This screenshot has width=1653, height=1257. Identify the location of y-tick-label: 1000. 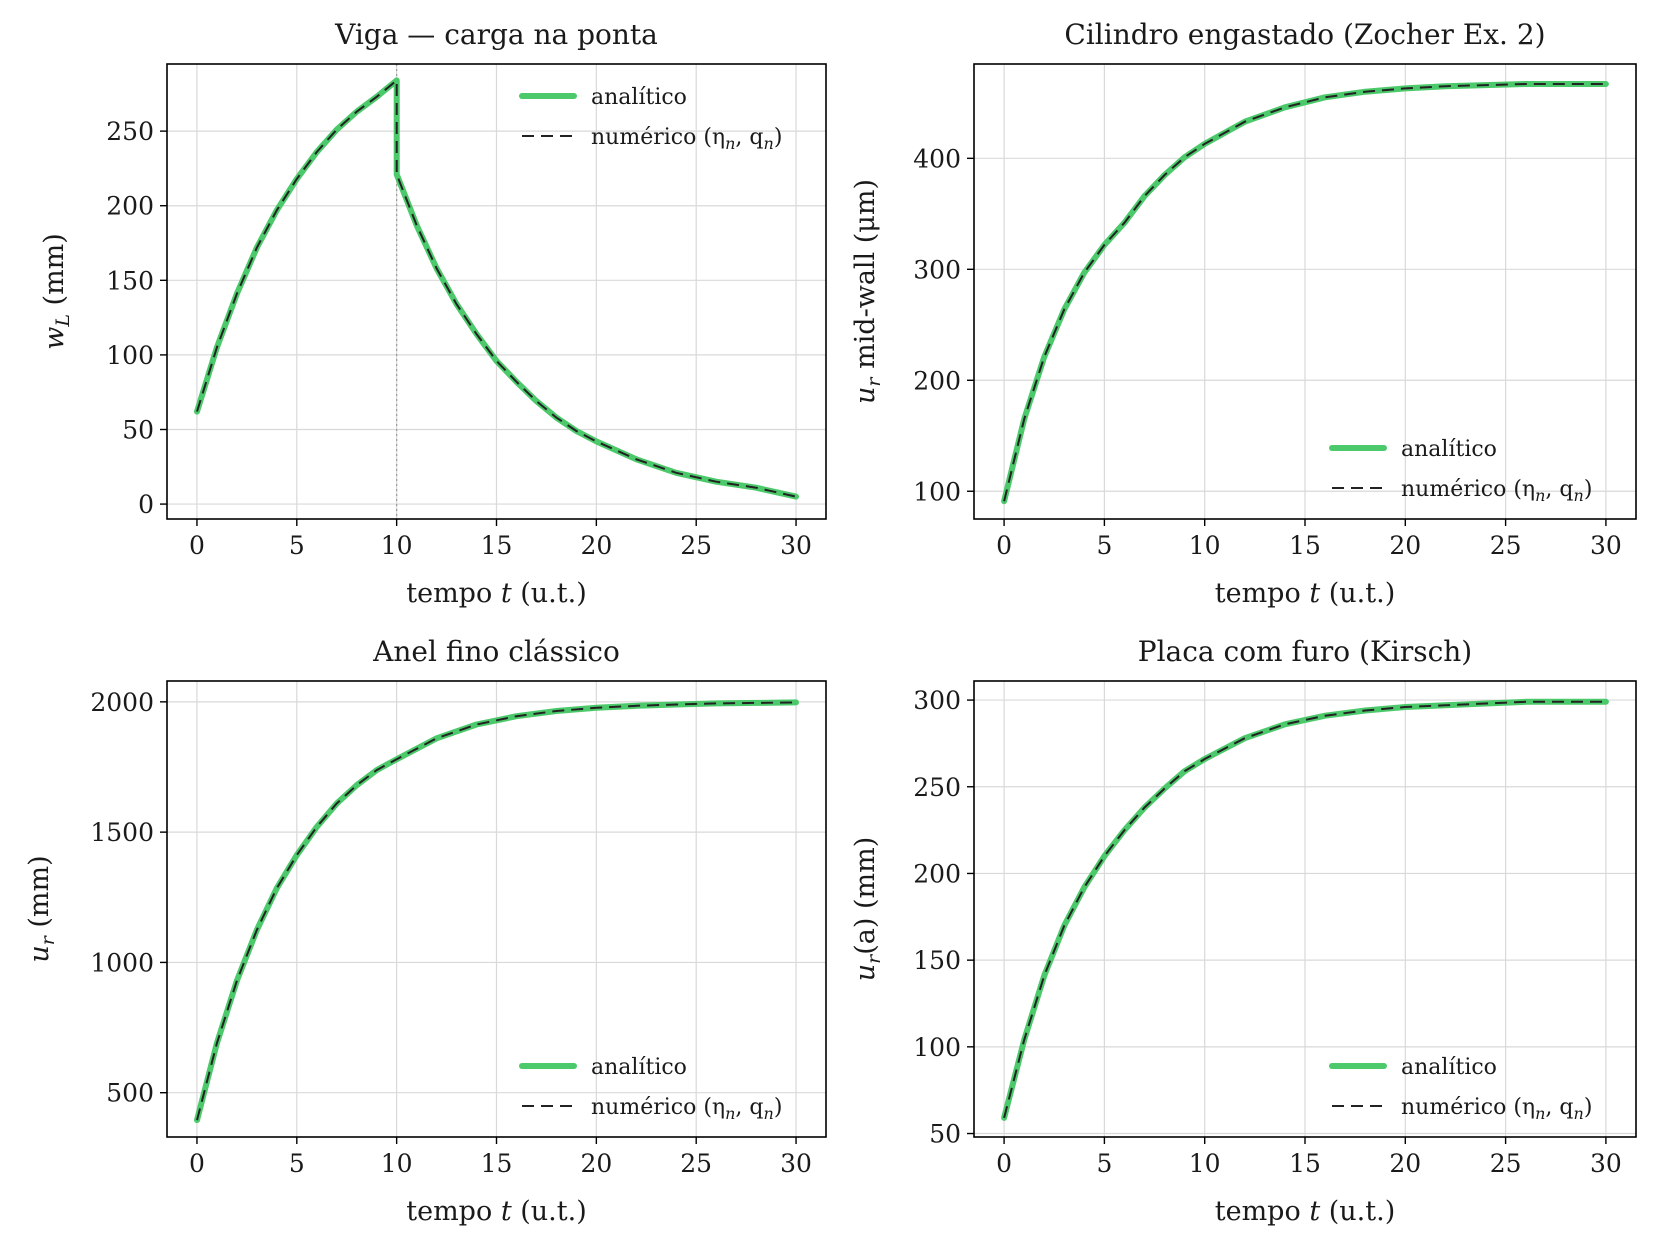
(122, 962).